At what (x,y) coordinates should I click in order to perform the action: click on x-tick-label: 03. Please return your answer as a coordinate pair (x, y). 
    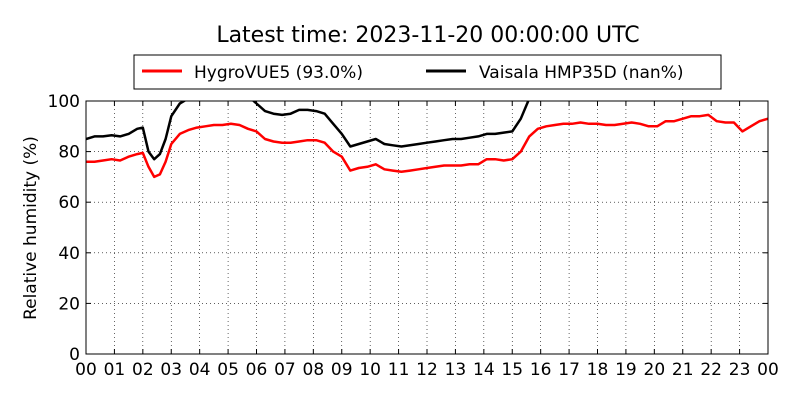
    Looking at the image, I should click on (171, 370).